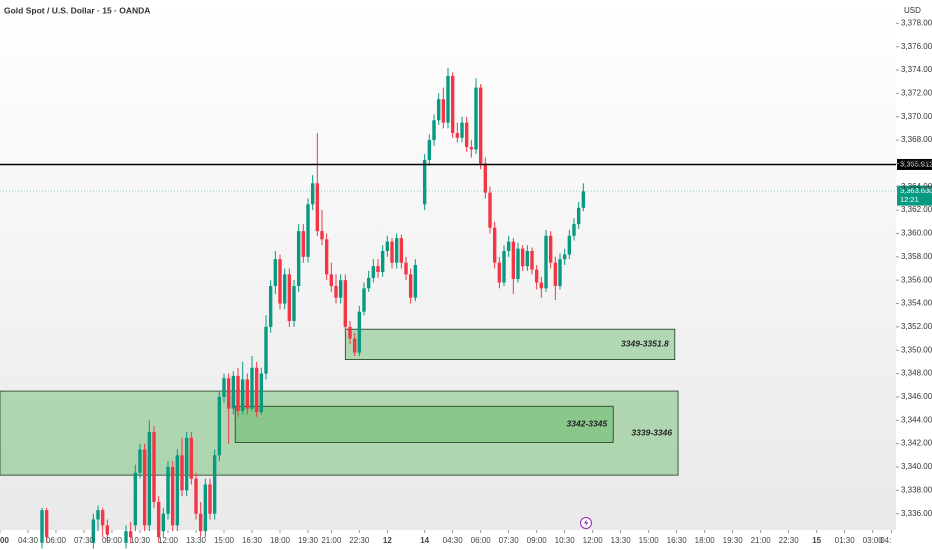  I want to click on y-tick-label: 3,362.000, so click(916, 209).